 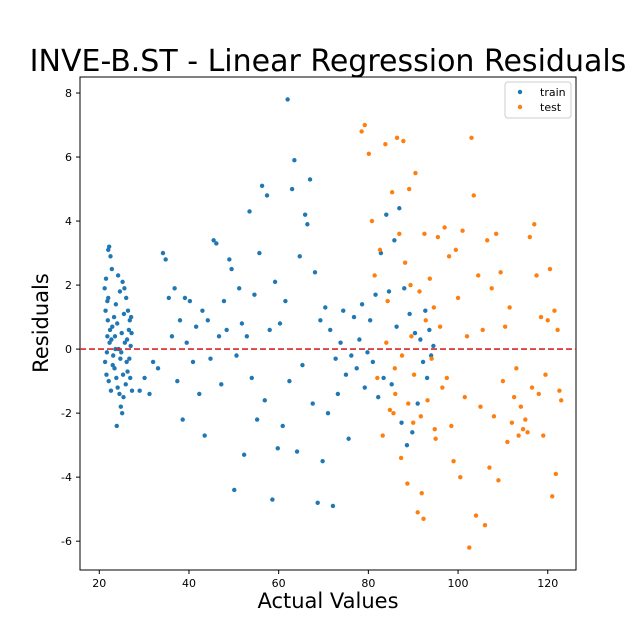 I want to click on legend: train test, so click(x=538, y=100).